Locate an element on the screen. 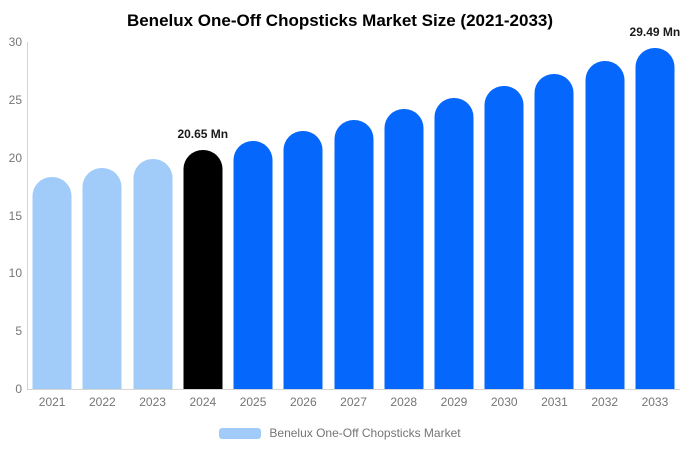 This screenshot has height=450, width=680. bar-slot-2028 is located at coordinates (404, 215).